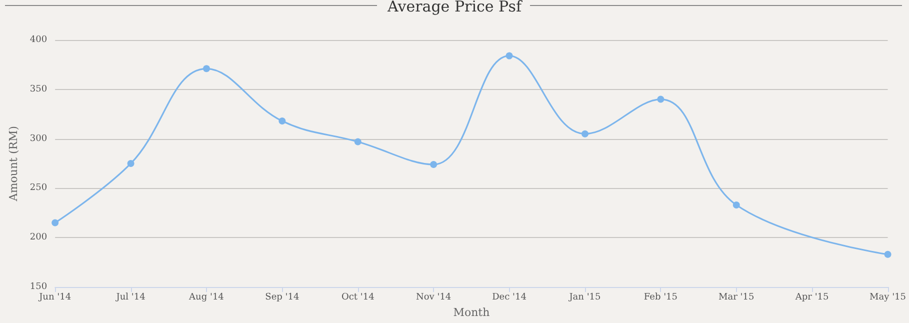 The width and height of the screenshot is (909, 323). Describe the element at coordinates (55, 297) in the screenshot. I see `x-tick-label: Jun '14` at that location.